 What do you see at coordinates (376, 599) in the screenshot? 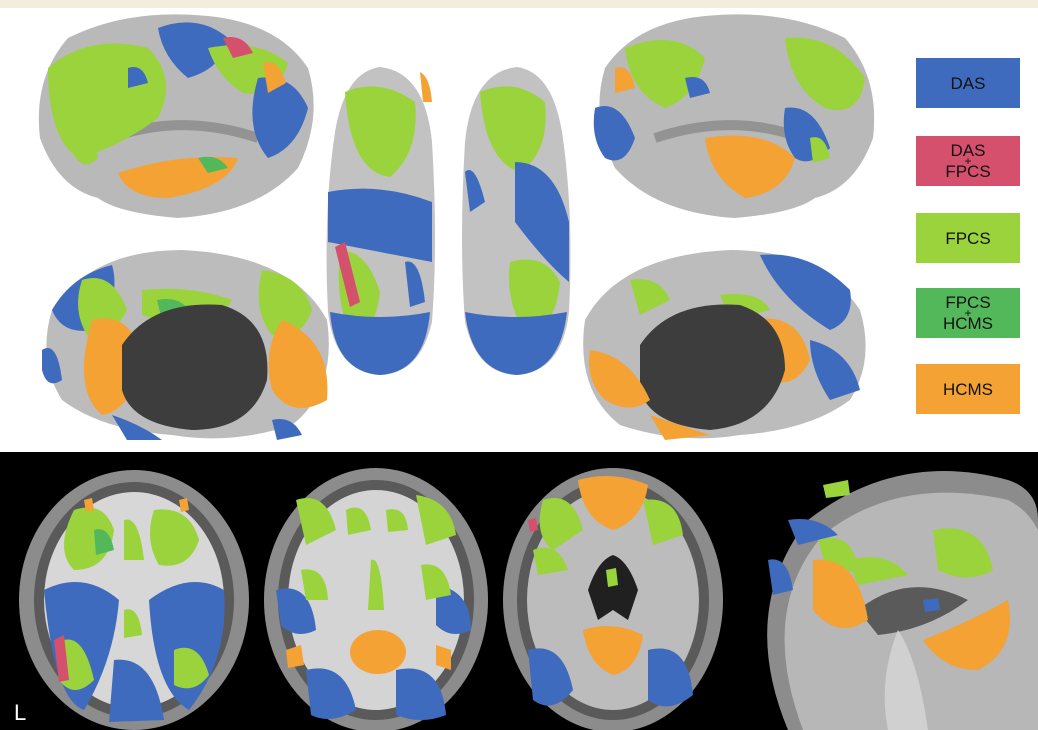
I see `axial-slice-upper-mid` at bounding box center [376, 599].